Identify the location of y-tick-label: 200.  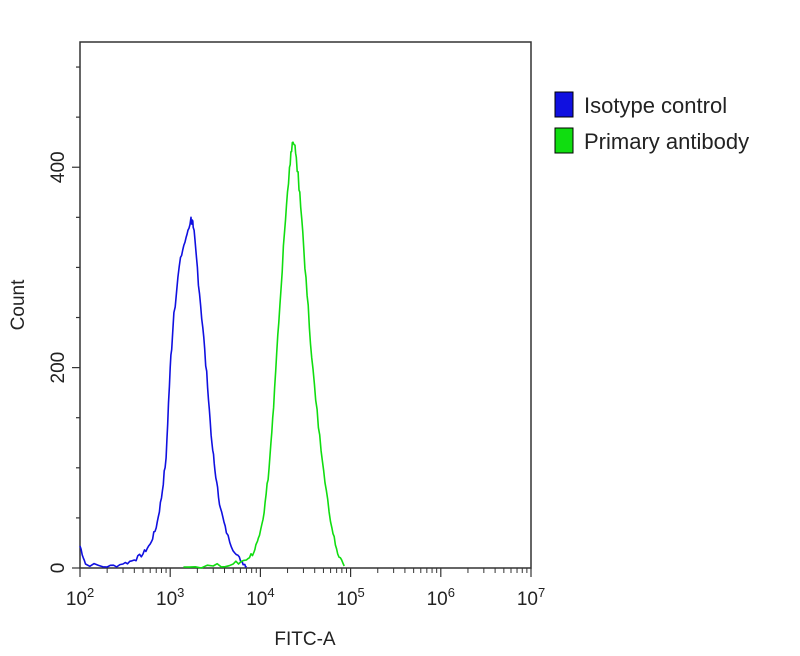
(58, 368).